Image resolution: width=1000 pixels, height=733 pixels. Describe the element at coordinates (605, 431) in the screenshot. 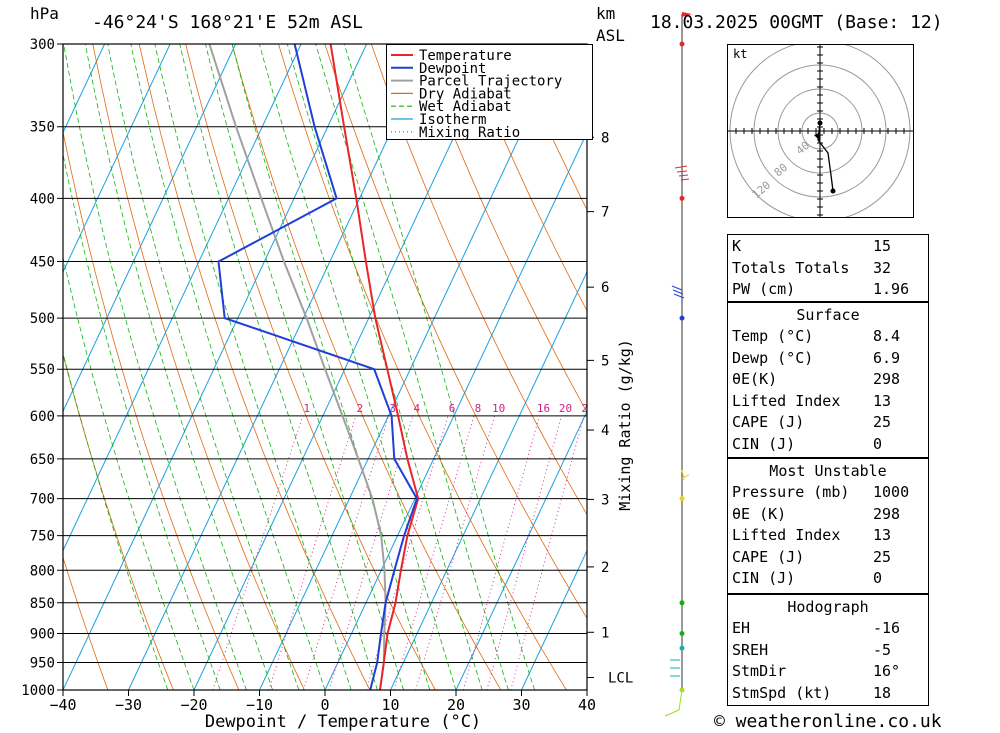

I see `km-tick-label: 4` at that location.